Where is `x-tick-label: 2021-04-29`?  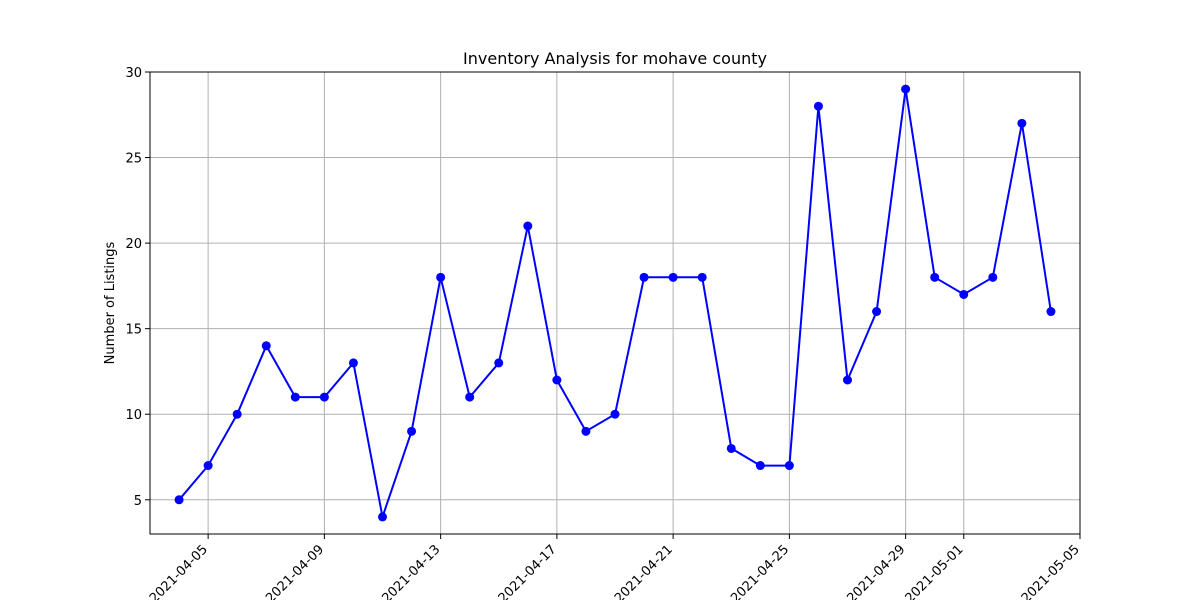 x-tick-label: 2021-04-29 is located at coordinates (876, 571).